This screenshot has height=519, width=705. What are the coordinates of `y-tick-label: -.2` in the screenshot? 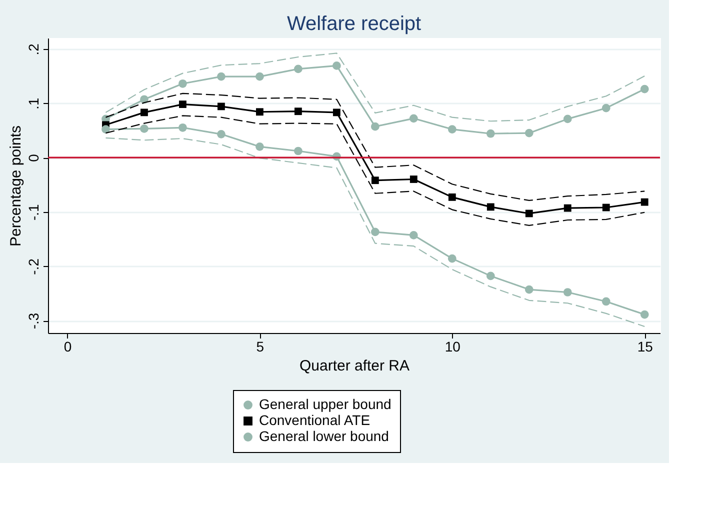 It's located at (34, 266).